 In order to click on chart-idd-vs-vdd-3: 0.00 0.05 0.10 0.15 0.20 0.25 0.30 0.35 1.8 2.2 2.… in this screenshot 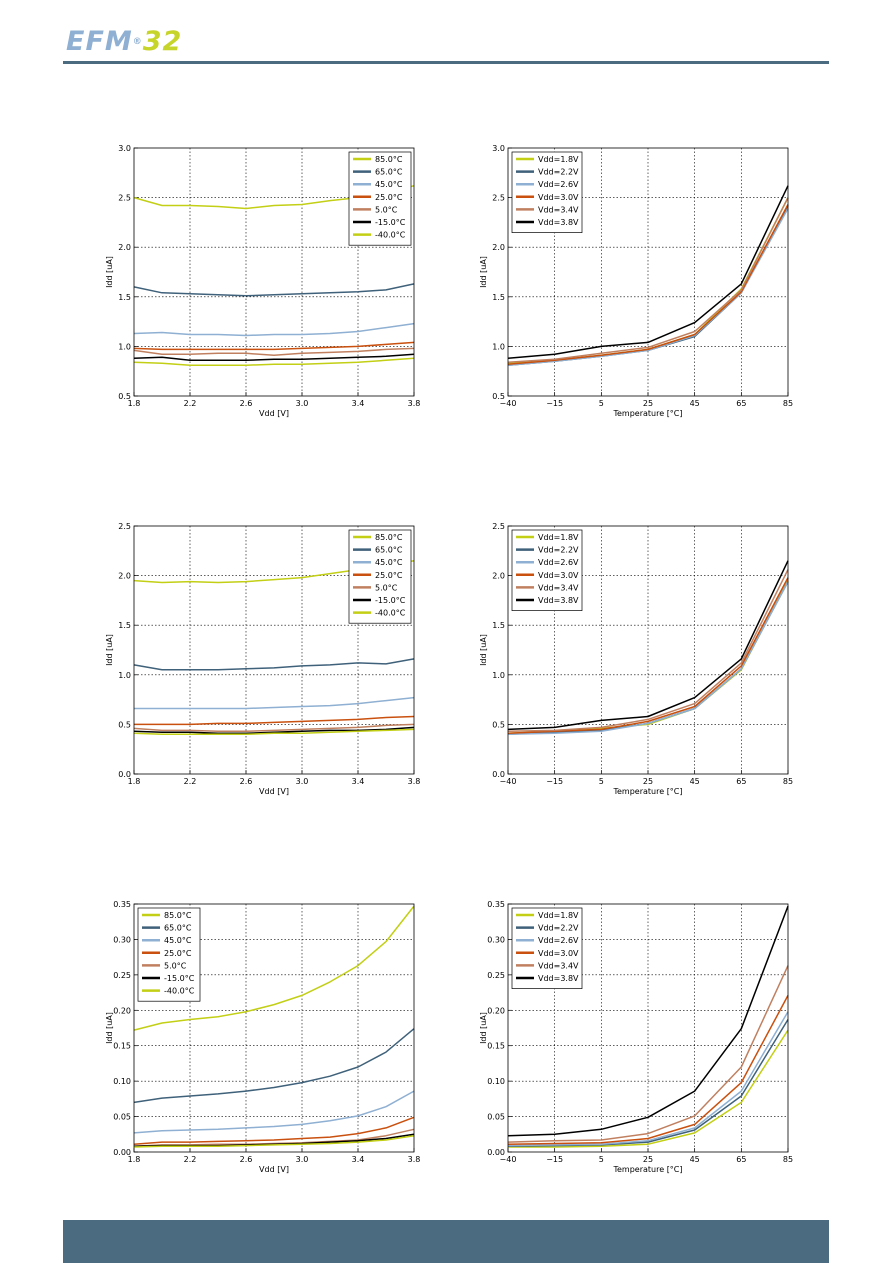, I will do `click(270, 1046)`.